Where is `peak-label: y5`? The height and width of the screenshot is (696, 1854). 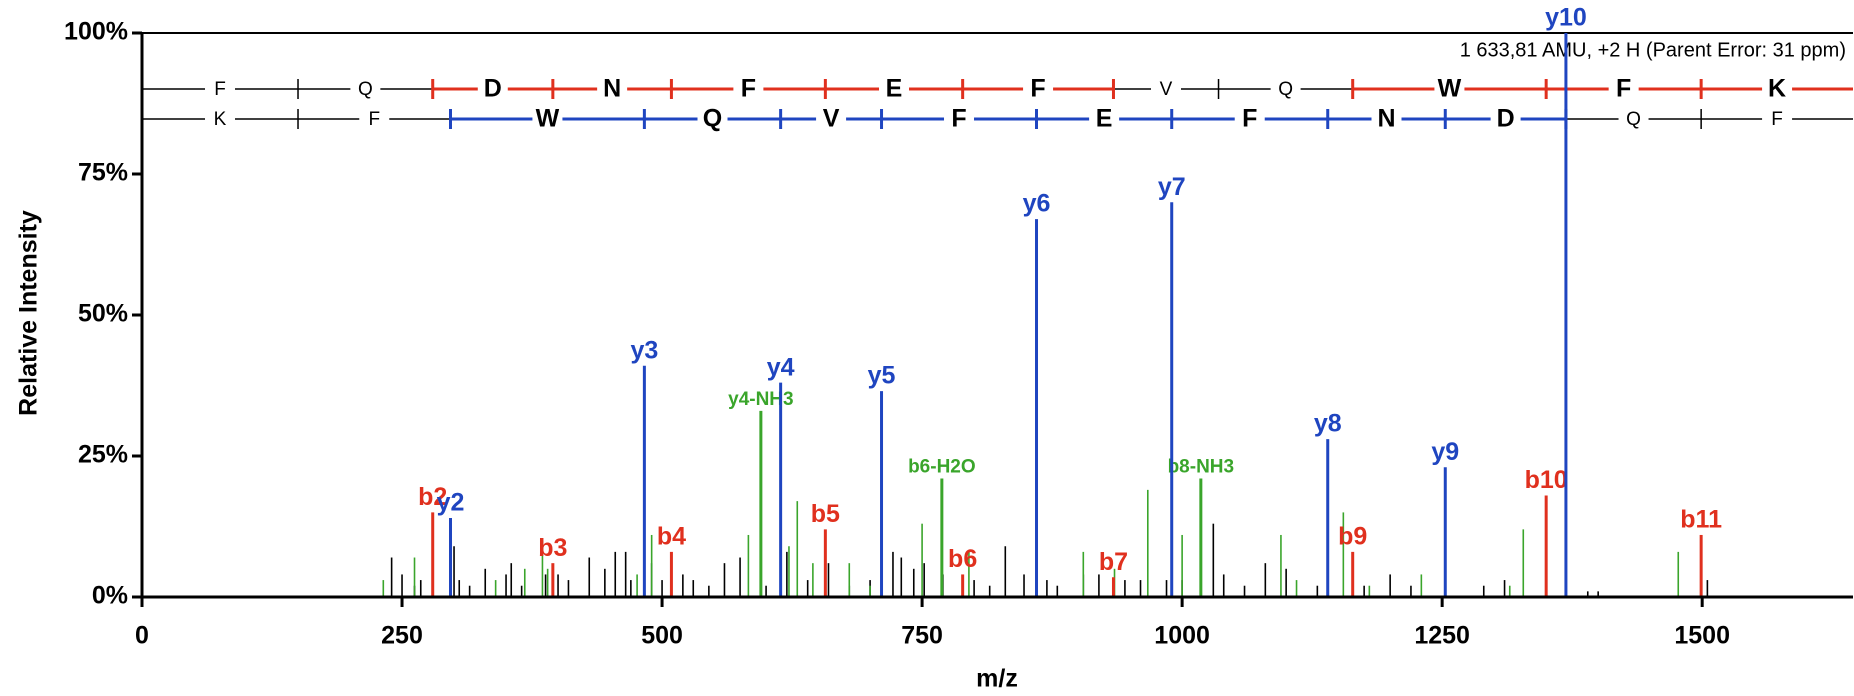 peak-label: y5 is located at coordinates (882, 376).